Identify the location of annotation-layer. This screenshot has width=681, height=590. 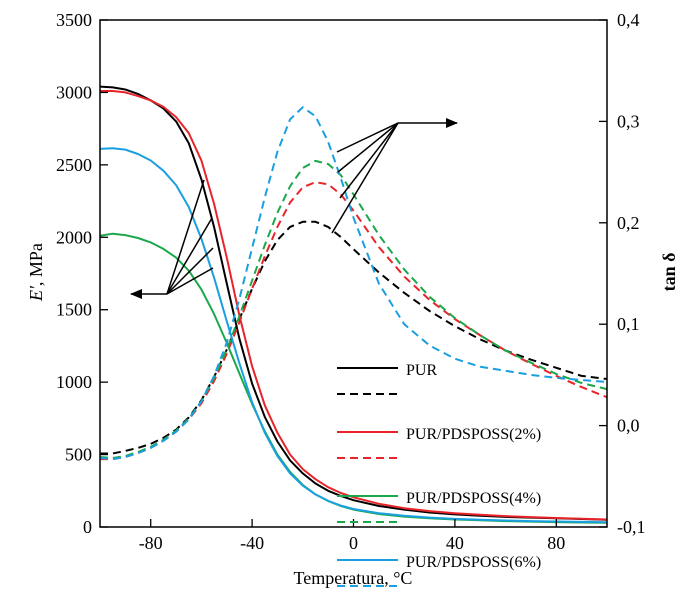
(294, 208).